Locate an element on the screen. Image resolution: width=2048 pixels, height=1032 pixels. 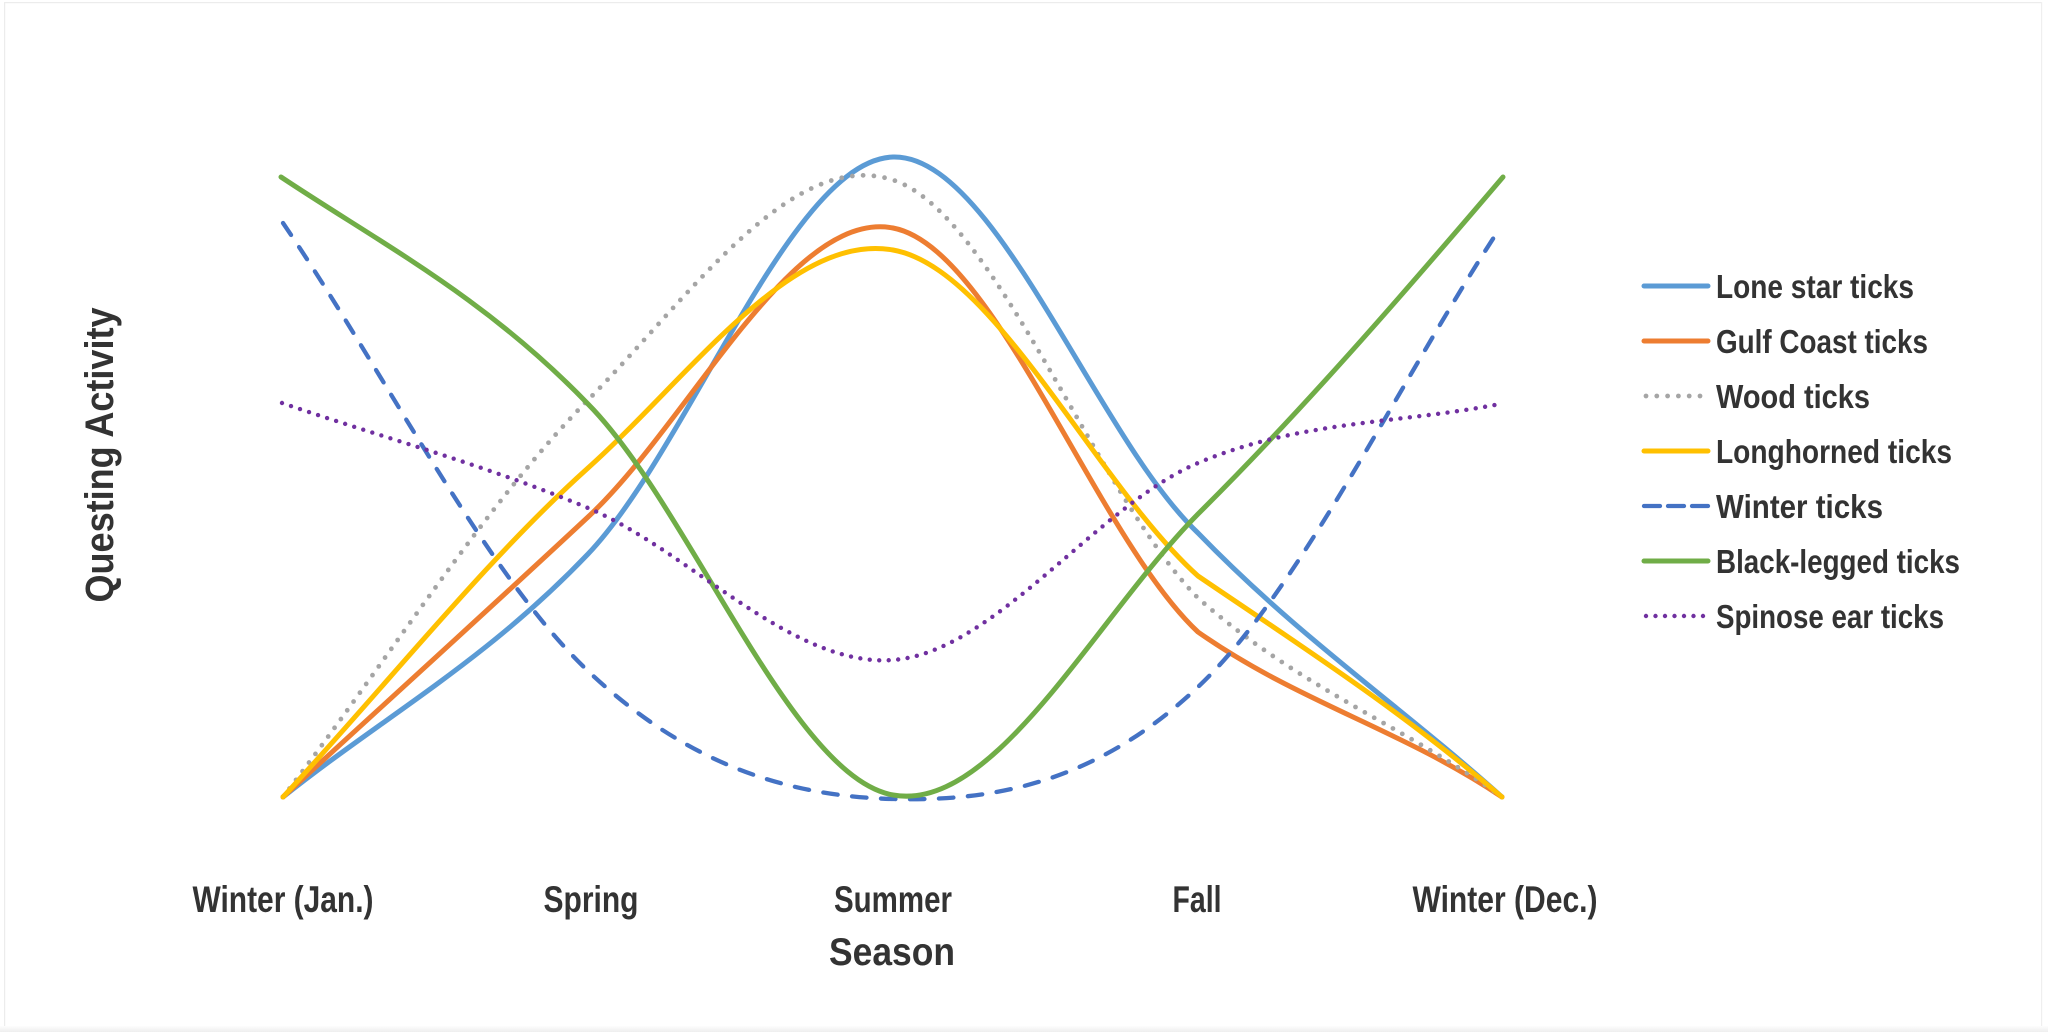
svg-text: Longhorned ticks is located at coordinates (1834, 451).